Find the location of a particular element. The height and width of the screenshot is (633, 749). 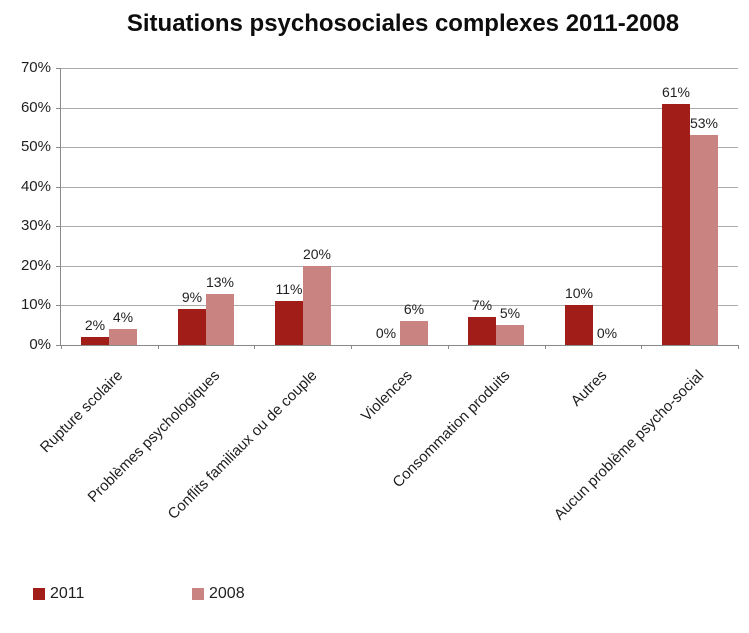

legend-item-2011: 2011 is located at coordinates (58, 594).